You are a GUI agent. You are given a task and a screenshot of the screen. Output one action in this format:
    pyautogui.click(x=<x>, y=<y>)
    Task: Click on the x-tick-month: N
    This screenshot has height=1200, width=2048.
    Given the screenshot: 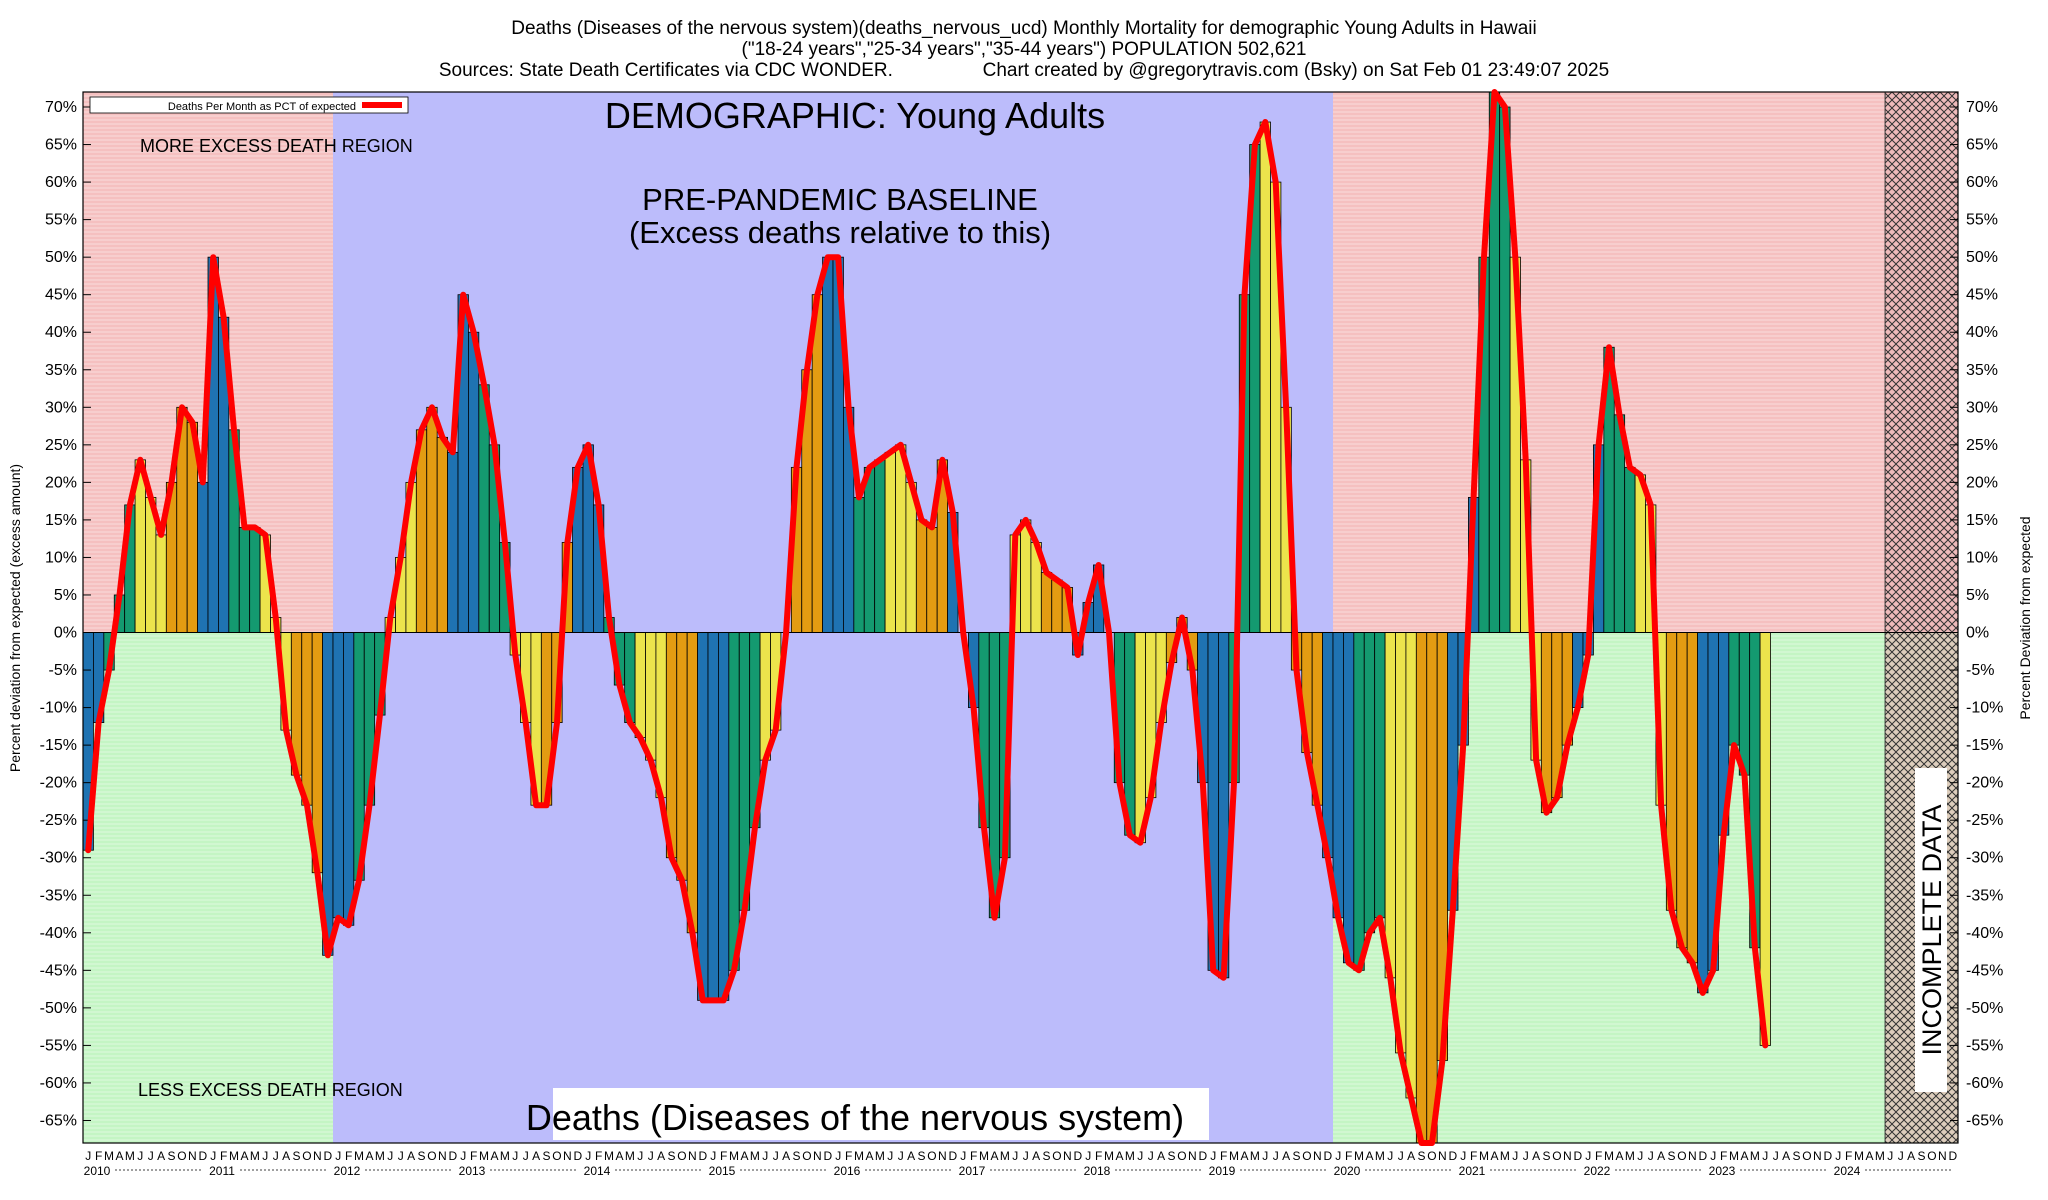 What is the action you would take?
    pyautogui.click(x=1817, y=1156)
    